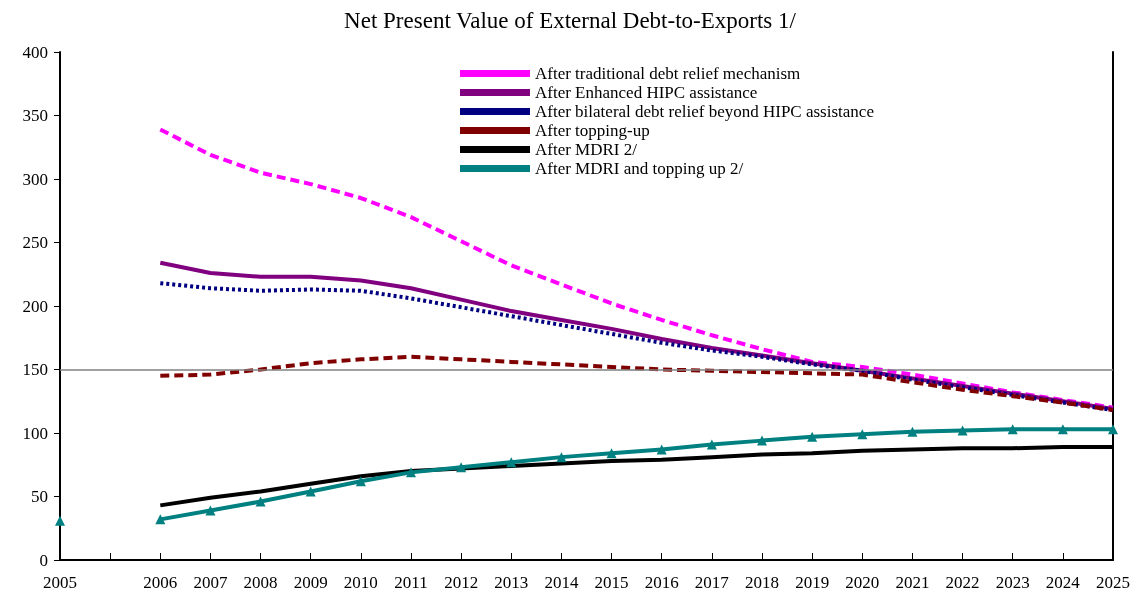 Image resolution: width=1140 pixels, height=607 pixels. I want to click on x-tick-label: 2010, so click(360, 582).